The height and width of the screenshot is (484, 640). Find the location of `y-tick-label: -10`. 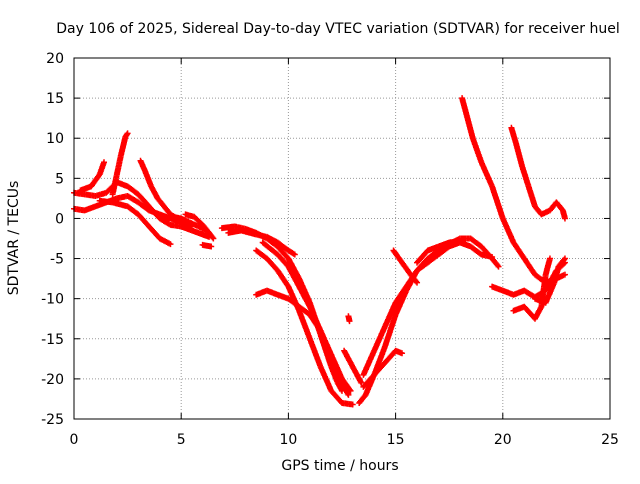

y-tick-label: -10 is located at coordinates (52, 300).